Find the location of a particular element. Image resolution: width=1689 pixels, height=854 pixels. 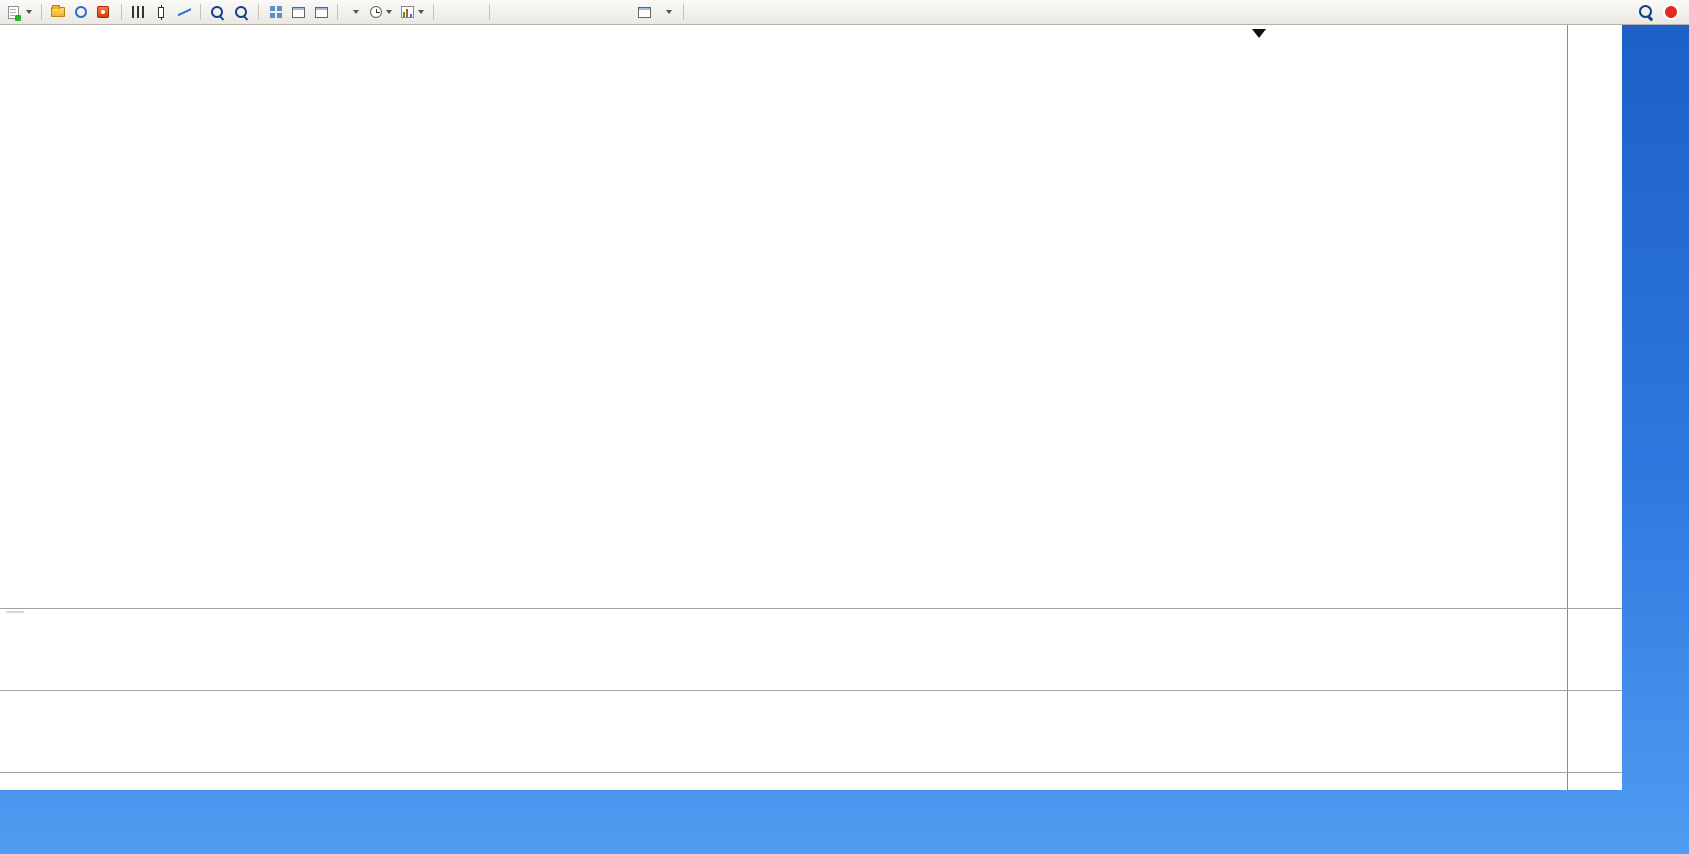

refresh-icon is located at coordinates (81, 12).